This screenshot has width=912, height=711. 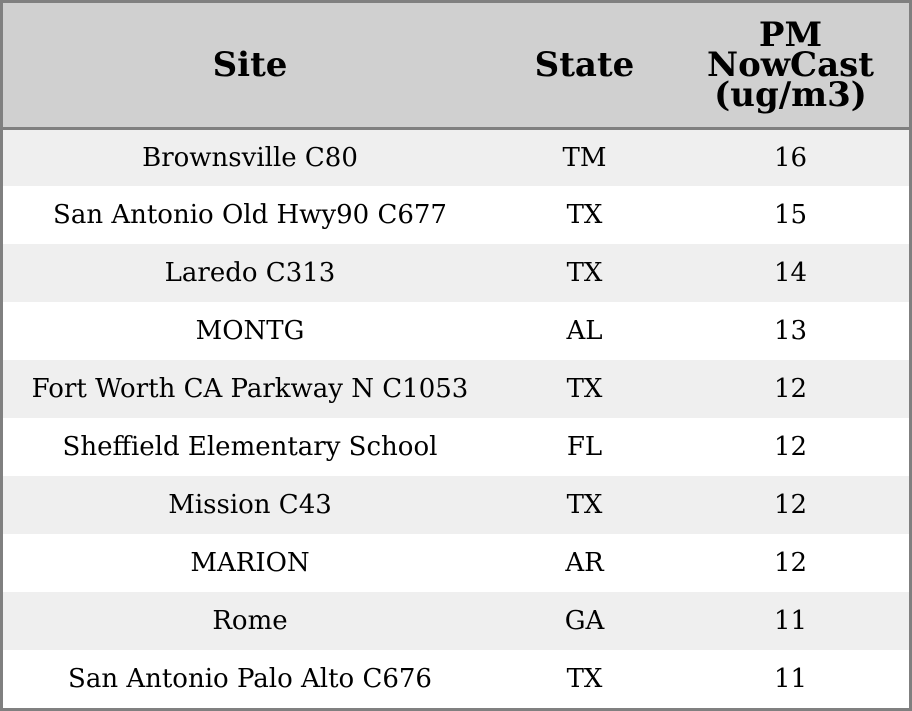 What do you see at coordinates (250, 447) in the screenshot?
I see `cell-site: Sheffield Elementary School` at bounding box center [250, 447].